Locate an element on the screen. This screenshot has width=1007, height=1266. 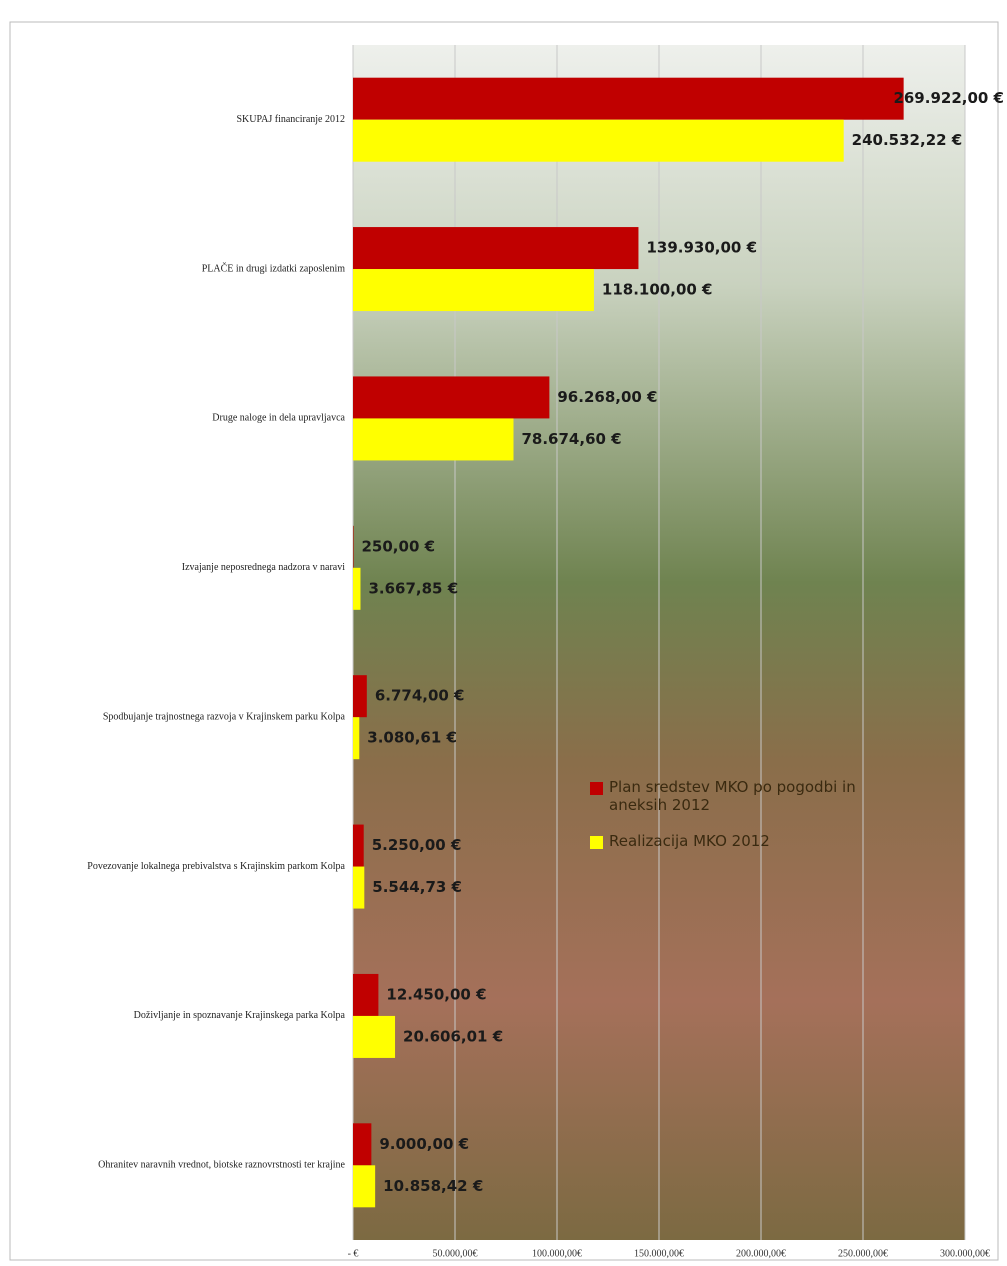
y-tick-label: SKUPAJ financiranje 2012 is located at coordinates (290, 119).